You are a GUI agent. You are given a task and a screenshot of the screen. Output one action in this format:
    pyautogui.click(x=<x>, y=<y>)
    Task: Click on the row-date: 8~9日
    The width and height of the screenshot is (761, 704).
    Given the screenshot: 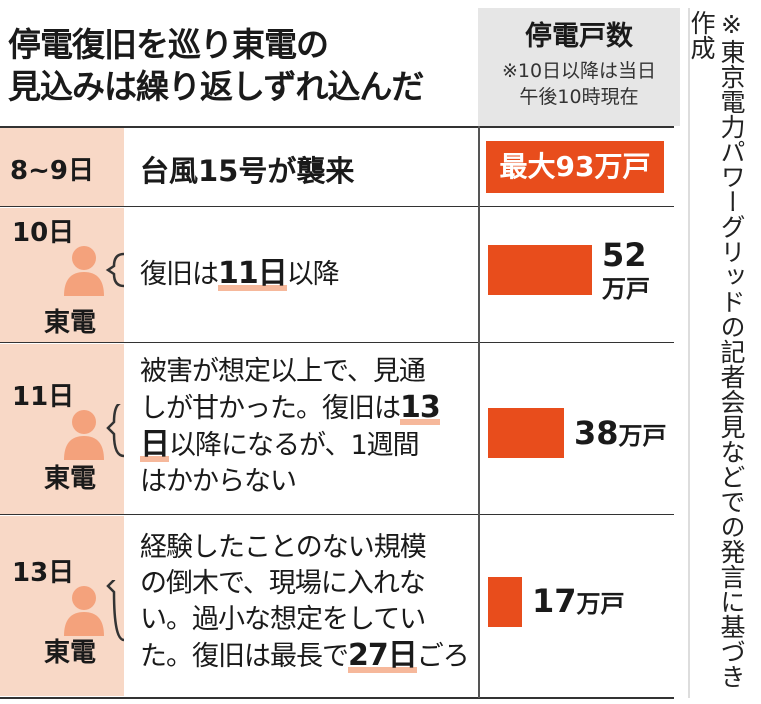 What is the action you would take?
    pyautogui.click(x=52, y=171)
    